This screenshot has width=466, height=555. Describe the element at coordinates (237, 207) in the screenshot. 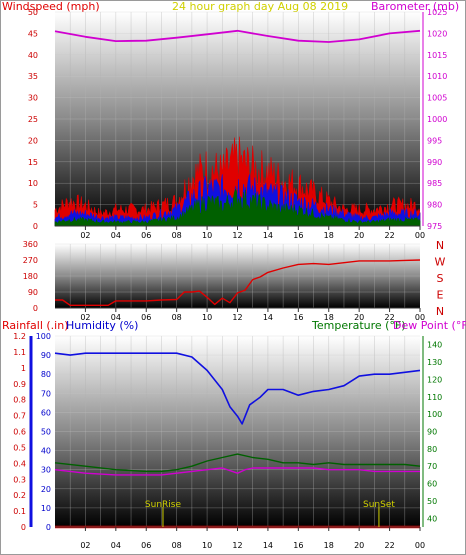

I see `wind-series-green` at that location.